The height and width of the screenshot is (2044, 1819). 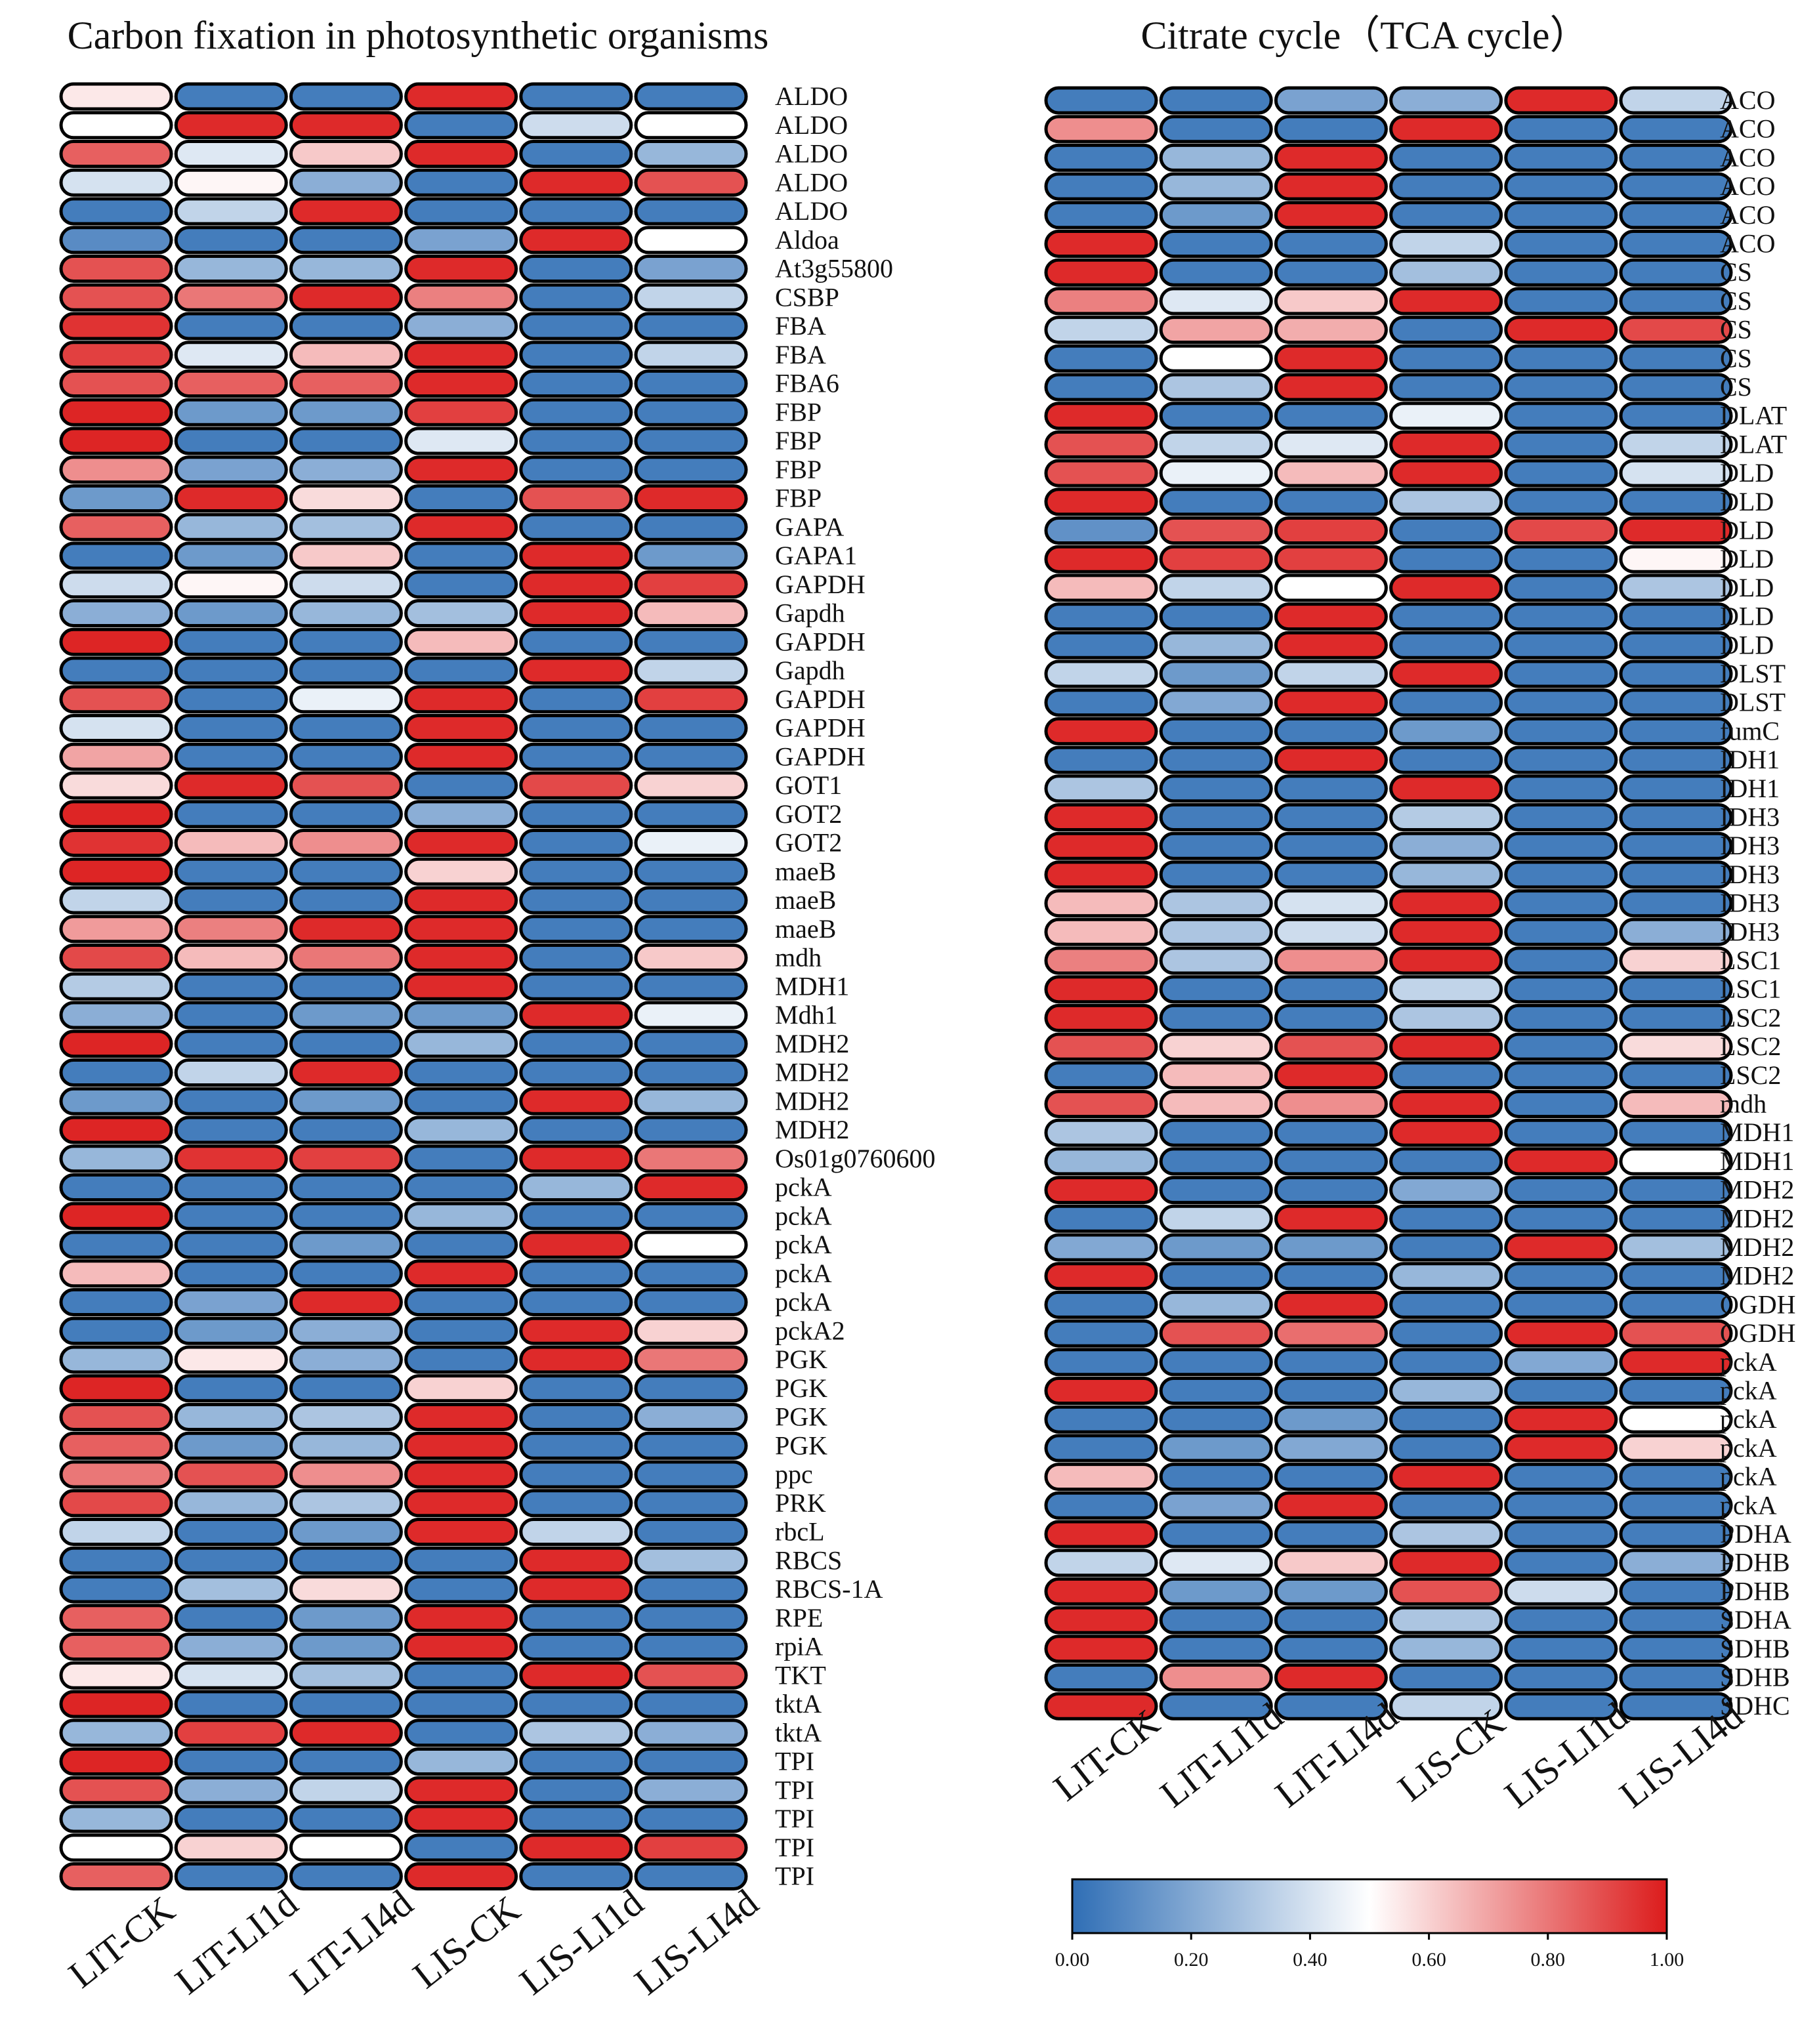 I want to click on row-label: FBP, so click(x=799, y=440).